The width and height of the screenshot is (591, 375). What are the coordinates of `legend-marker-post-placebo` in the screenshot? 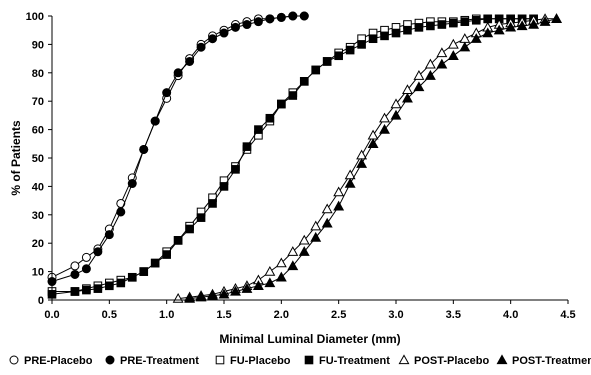 It's located at (404, 359).